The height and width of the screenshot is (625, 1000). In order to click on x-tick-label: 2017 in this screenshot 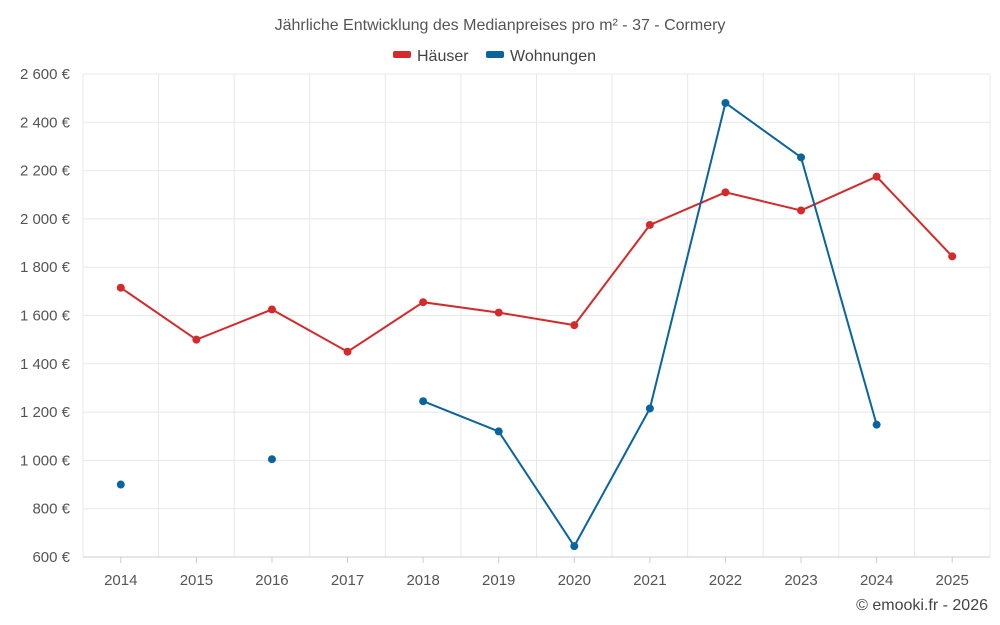, I will do `click(347, 580)`.